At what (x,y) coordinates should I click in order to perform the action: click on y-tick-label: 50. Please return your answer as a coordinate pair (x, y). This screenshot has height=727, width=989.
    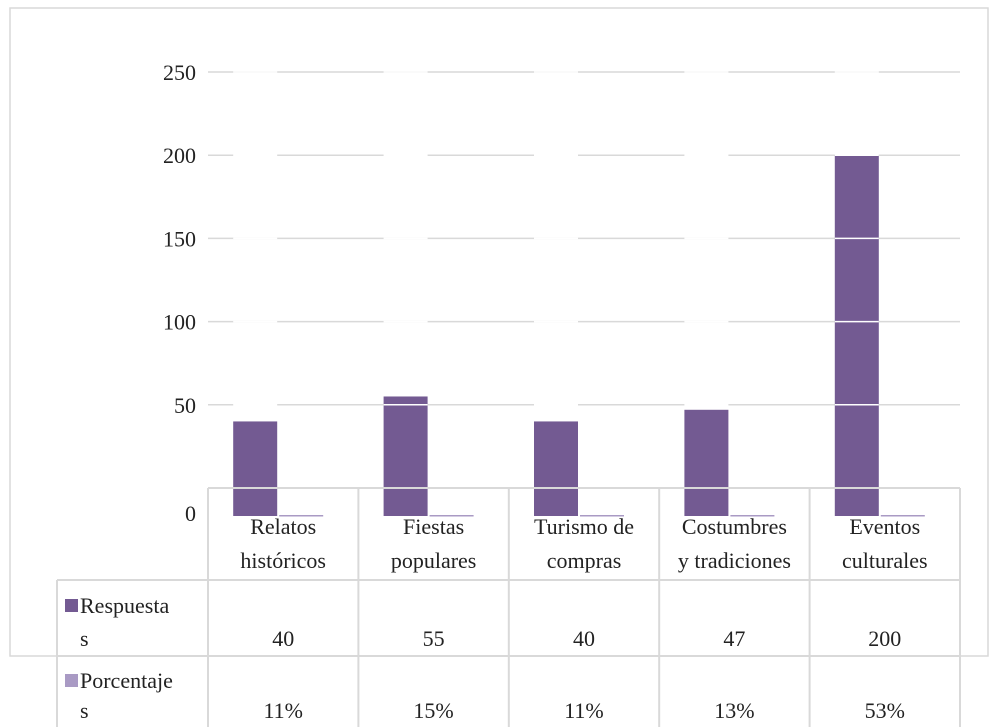
    Looking at the image, I should click on (185, 405).